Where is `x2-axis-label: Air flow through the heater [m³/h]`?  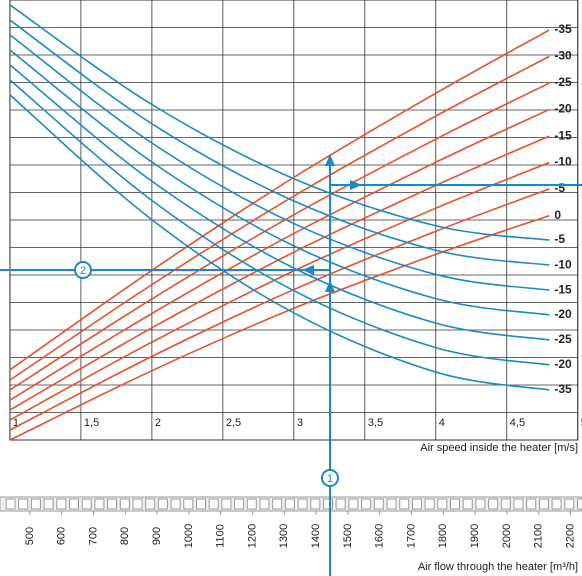
x2-axis-label: Air flow through the heater [m³/h] is located at coordinates (498, 567).